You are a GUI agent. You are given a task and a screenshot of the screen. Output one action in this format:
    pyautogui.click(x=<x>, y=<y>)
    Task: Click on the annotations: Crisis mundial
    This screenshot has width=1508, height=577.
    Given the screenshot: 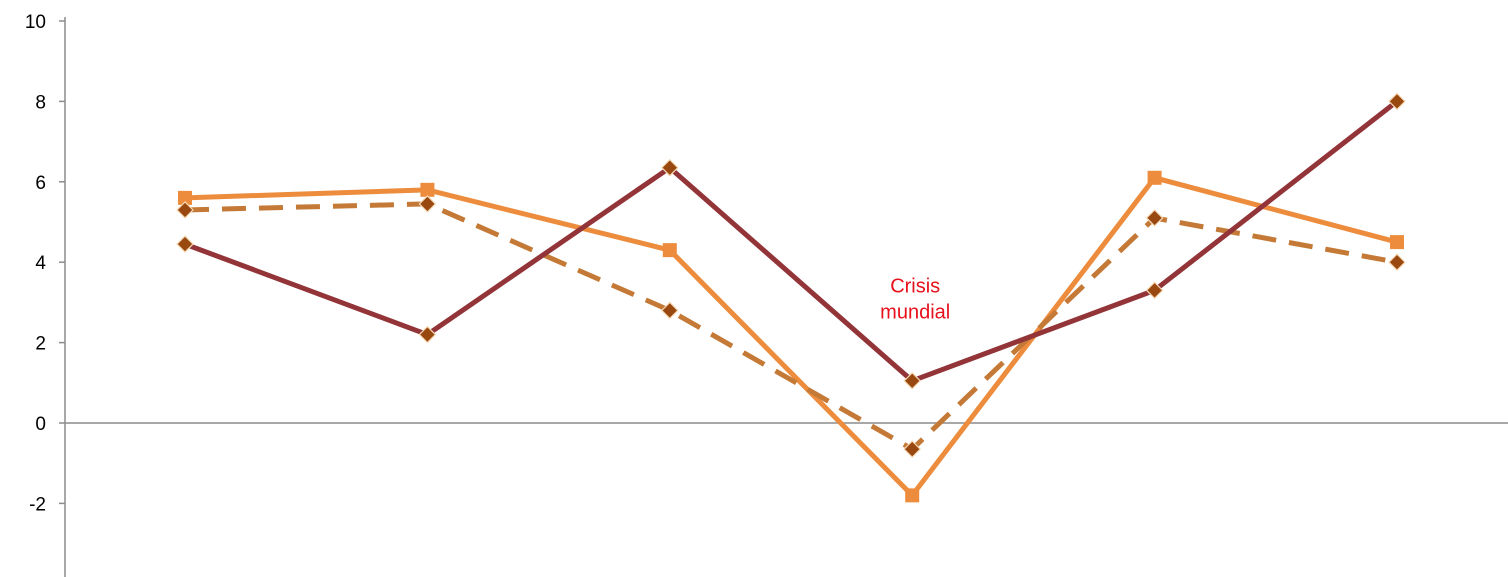 What is the action you would take?
    pyautogui.click(x=915, y=299)
    